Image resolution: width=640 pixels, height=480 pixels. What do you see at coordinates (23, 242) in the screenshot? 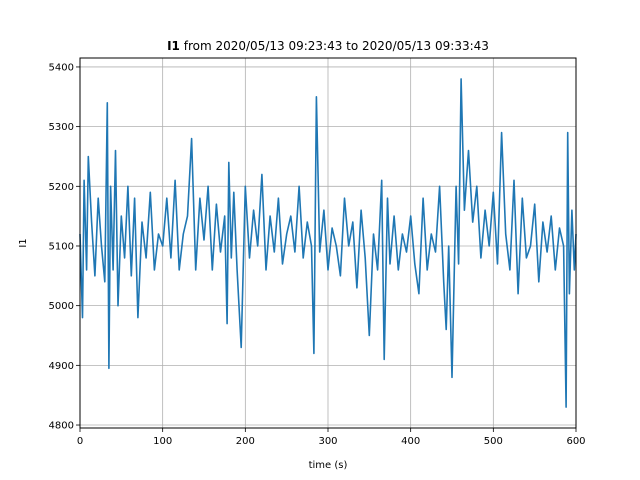
I see `y-axis-label: I1` at bounding box center [23, 242].